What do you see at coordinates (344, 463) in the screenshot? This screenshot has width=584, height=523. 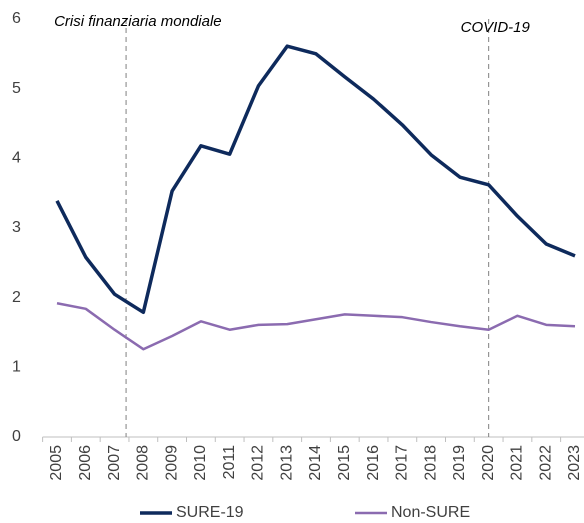 I see `x-tick-label: 2015` at bounding box center [344, 463].